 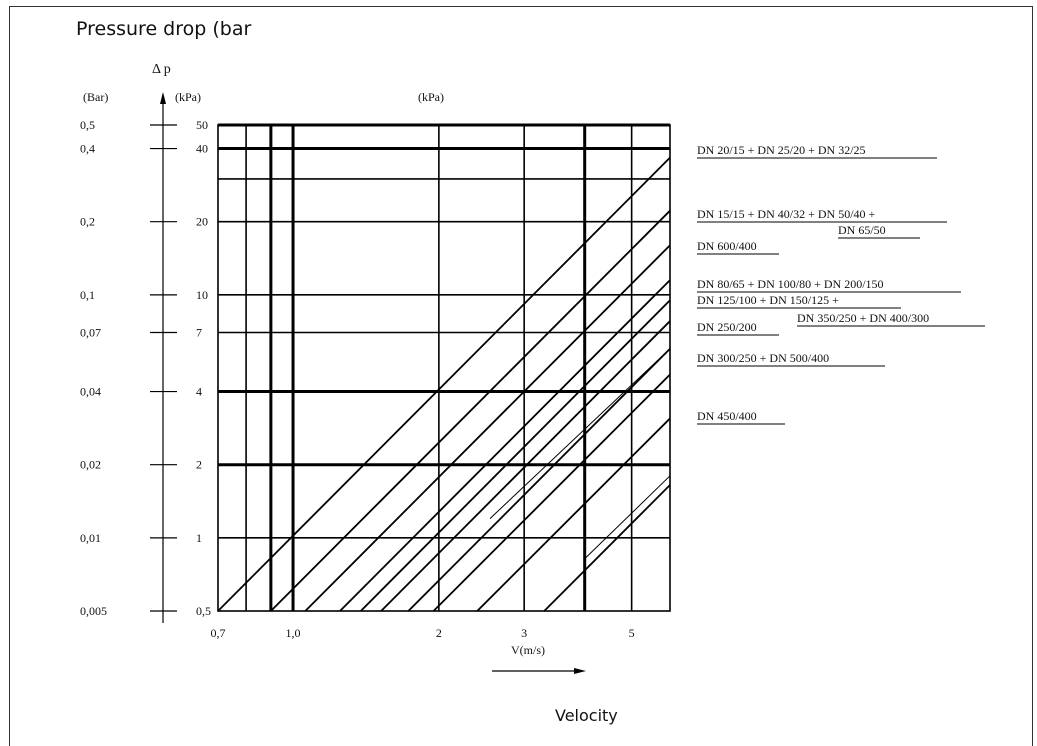 What do you see at coordinates (199, 538) in the screenshot?
I see `y-tick-label-kpa: 1` at bounding box center [199, 538].